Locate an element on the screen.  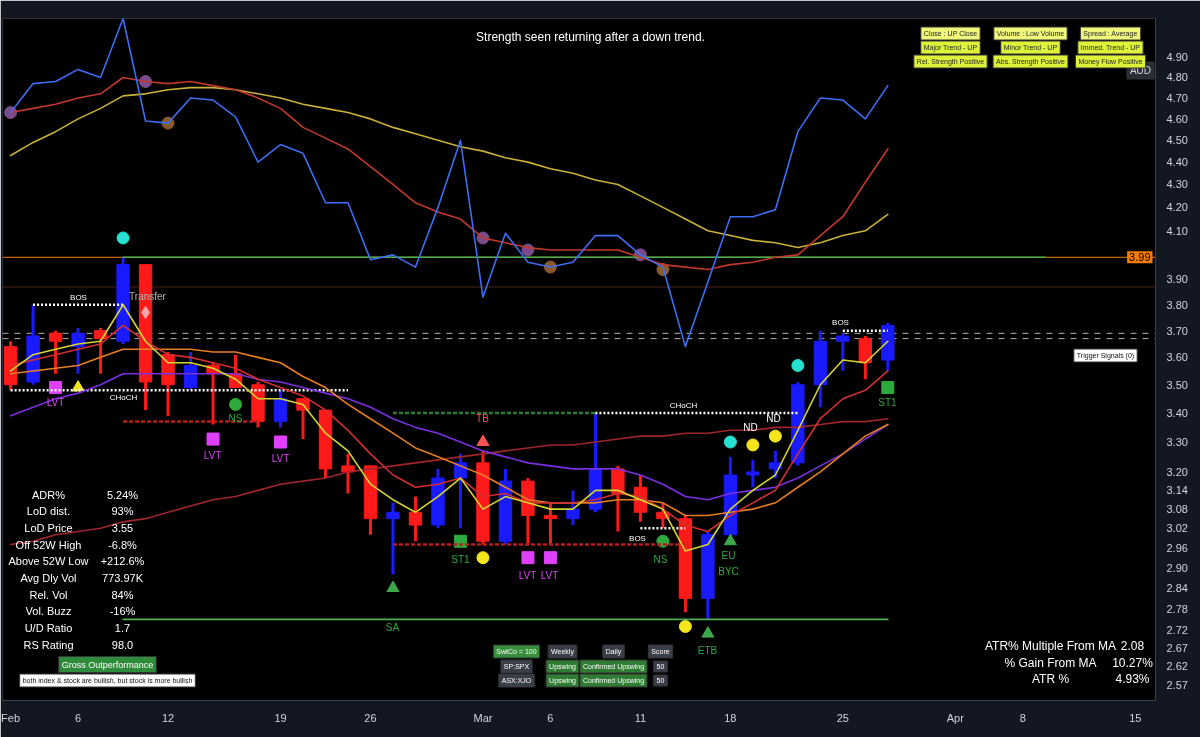
annotation: SA is located at coordinates (392, 627).